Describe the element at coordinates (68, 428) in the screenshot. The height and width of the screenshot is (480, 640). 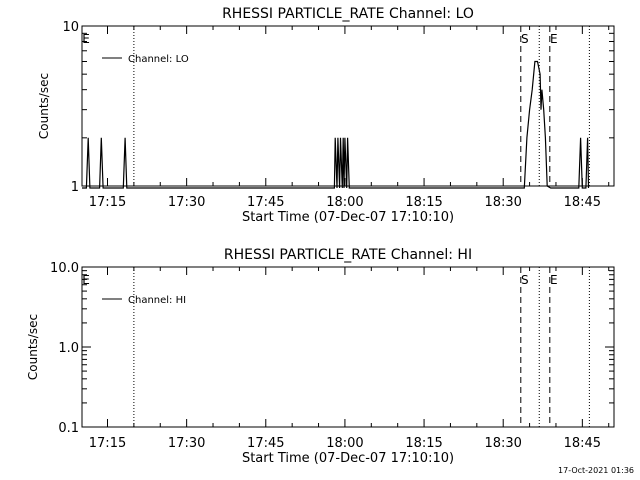
I see `y-tick-label: 0.1` at that location.